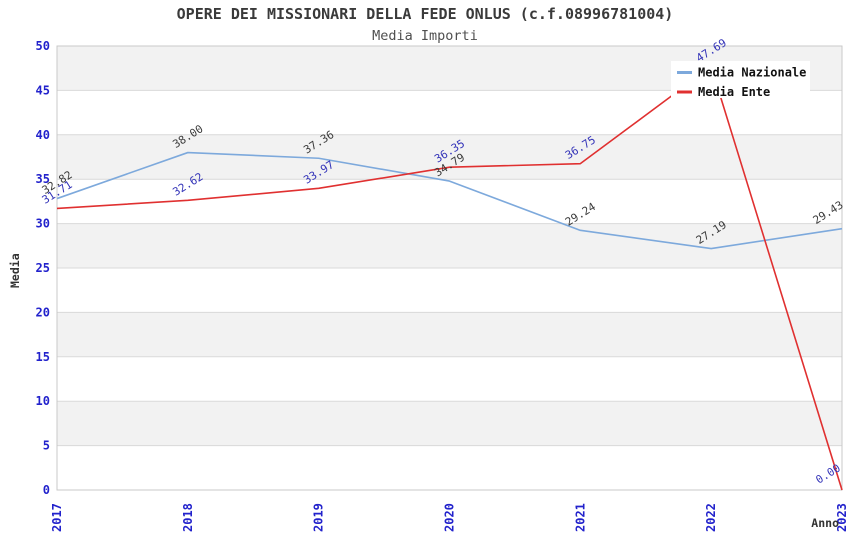 This screenshot has width=850, height=550. What do you see at coordinates (46, 490) in the screenshot?
I see `y-tick-label: 0` at bounding box center [46, 490].